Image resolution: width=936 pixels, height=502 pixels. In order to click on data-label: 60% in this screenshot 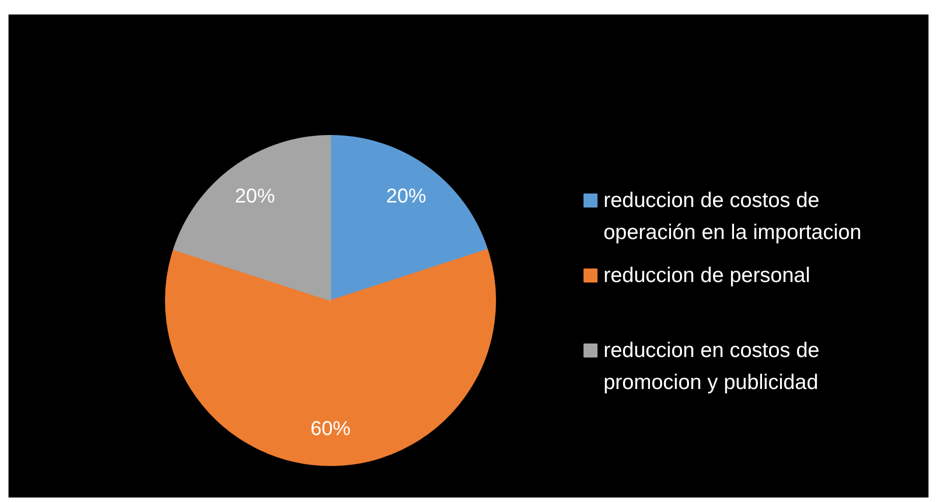, I will do `click(330, 429)`.